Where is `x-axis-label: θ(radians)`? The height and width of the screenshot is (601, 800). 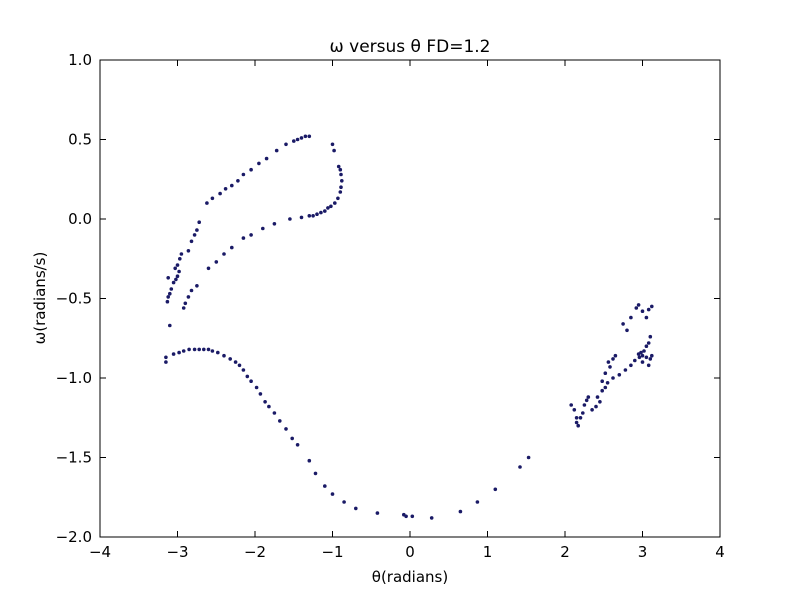 x-axis-label: θ(radians) is located at coordinates (410, 577).